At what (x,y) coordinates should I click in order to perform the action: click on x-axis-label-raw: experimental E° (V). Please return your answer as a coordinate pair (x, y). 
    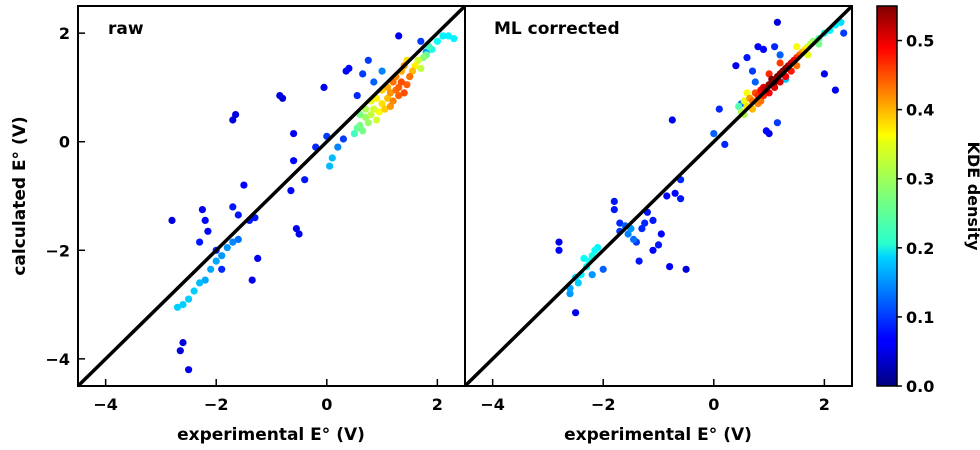
    Looking at the image, I should click on (271, 435).